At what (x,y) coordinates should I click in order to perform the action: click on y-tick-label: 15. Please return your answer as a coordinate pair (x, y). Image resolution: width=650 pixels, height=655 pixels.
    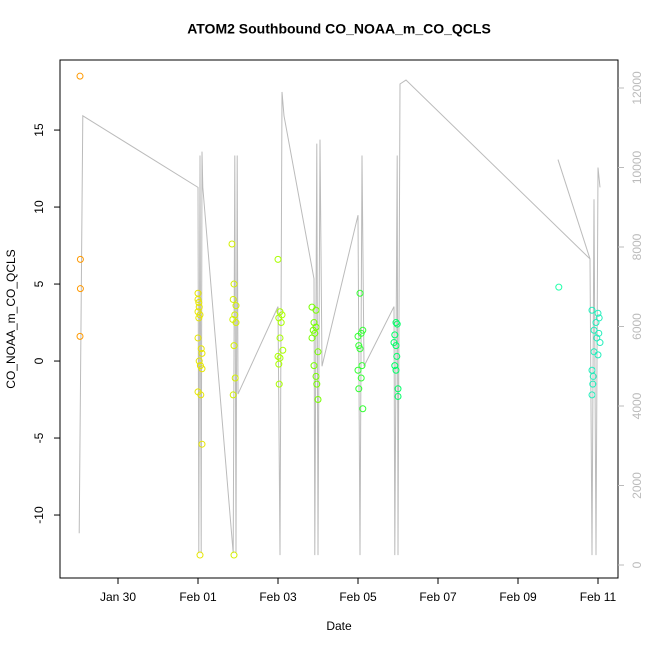
    Looking at the image, I should click on (39, 130).